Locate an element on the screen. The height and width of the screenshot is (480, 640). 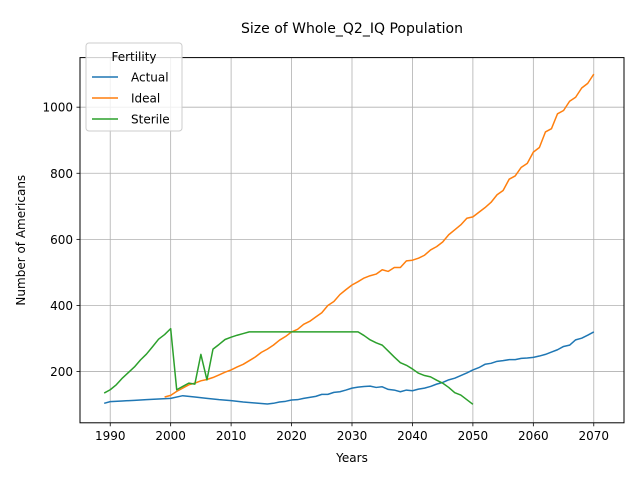
x-tick-label: 2050 is located at coordinates (473, 436).